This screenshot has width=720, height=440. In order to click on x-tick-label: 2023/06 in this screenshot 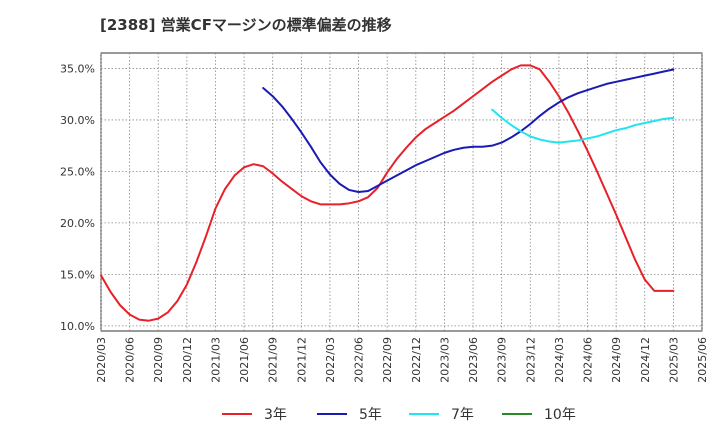, I will do `click(473, 360)`.